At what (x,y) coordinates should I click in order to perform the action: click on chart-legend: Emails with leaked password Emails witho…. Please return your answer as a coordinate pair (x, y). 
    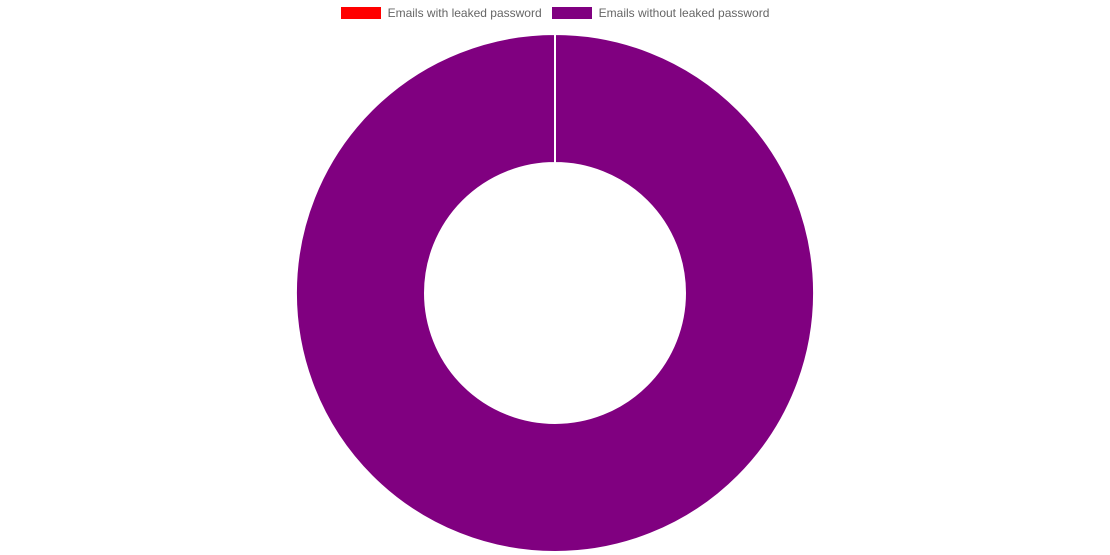
    Looking at the image, I should click on (555, 13).